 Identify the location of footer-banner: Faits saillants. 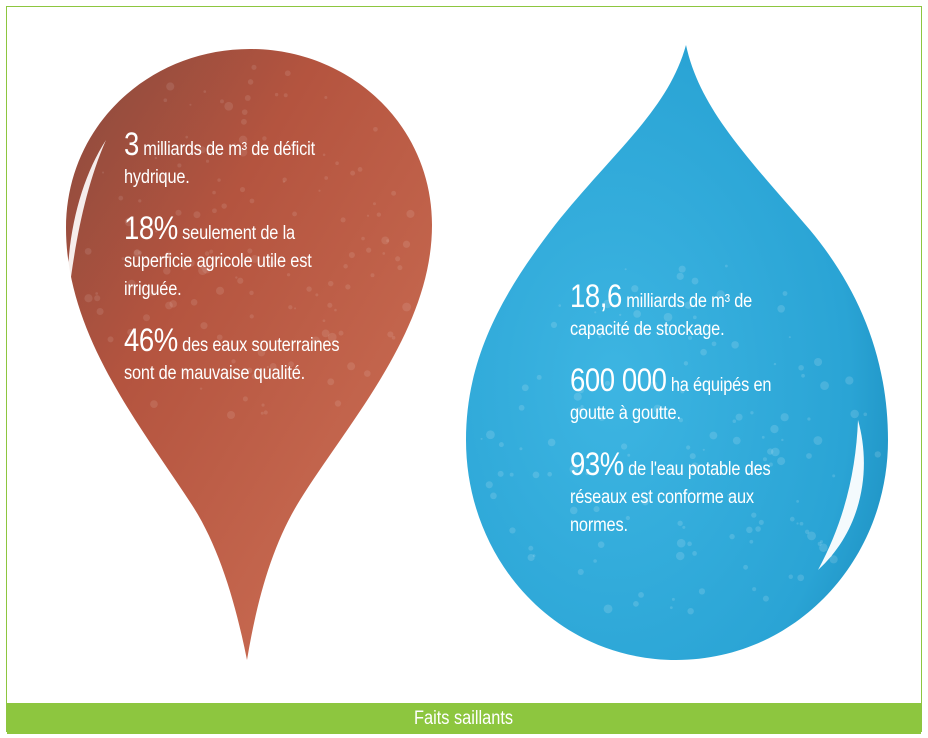
(464, 718).